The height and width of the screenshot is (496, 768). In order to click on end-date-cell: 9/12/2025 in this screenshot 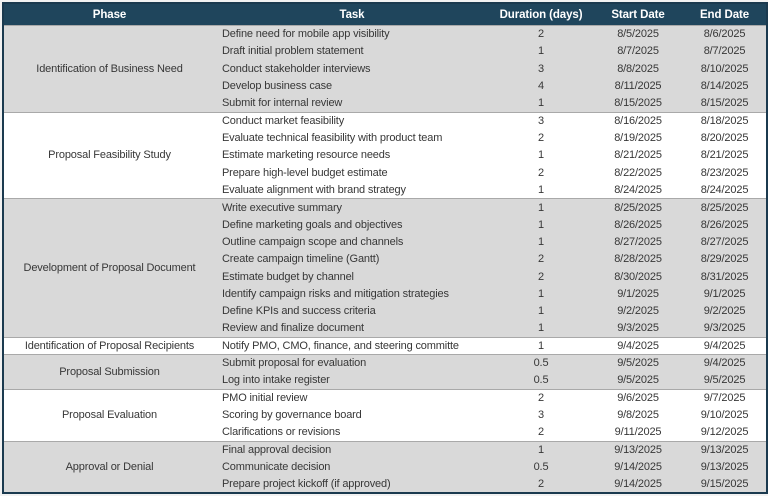, I will do `click(725, 432)`.